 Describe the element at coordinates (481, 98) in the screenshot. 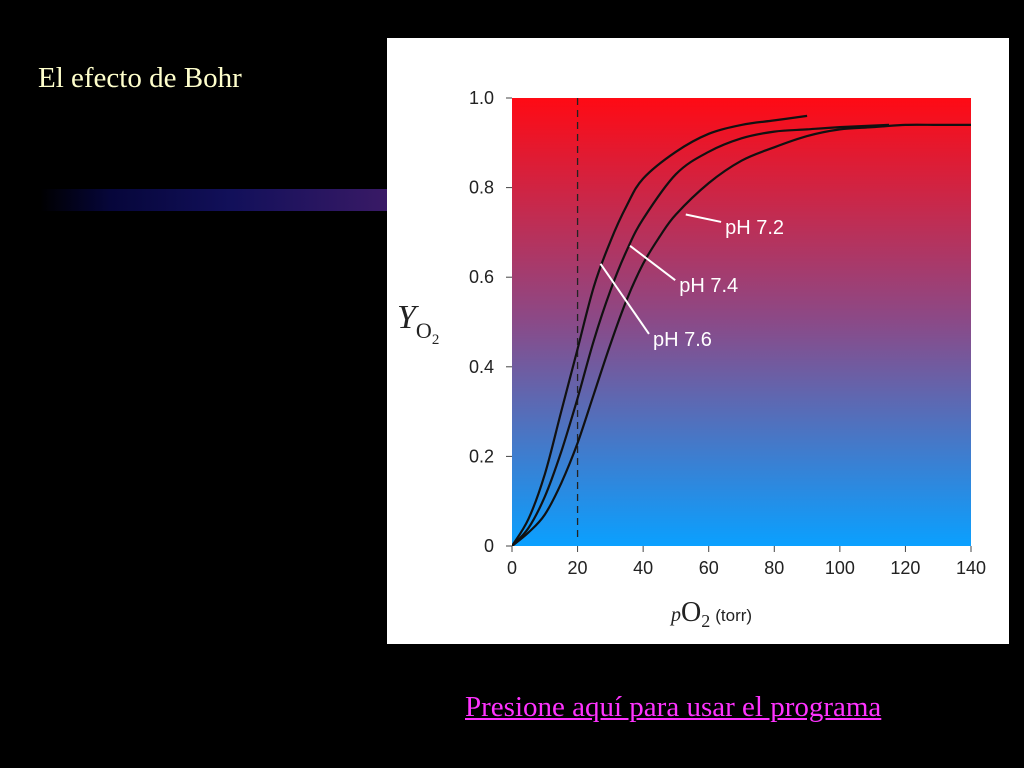

I see `y-tick-label: 1.0` at that location.